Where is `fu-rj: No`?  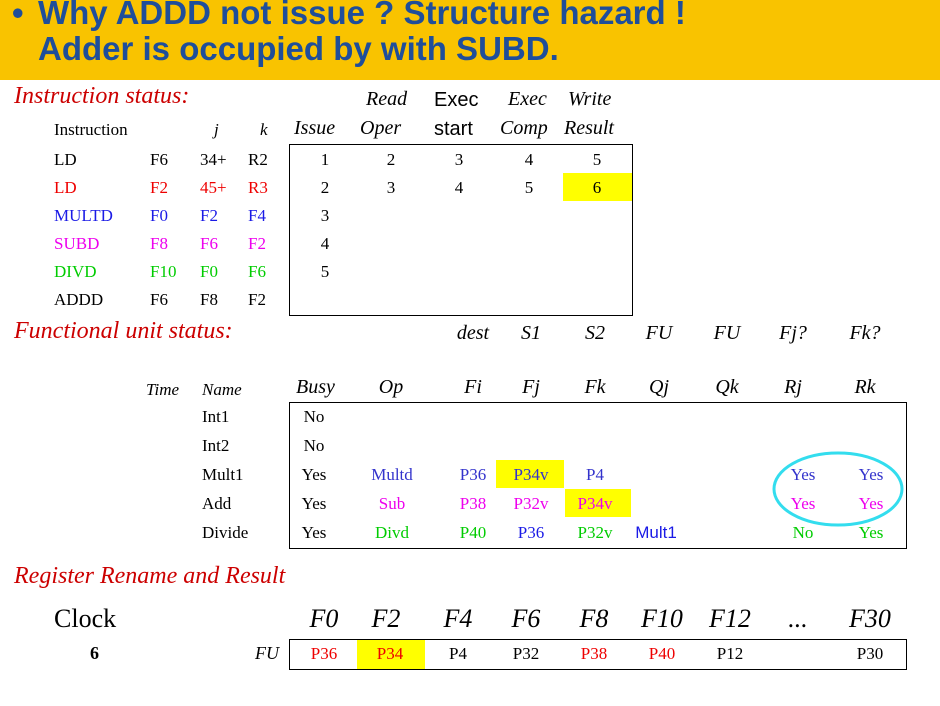 fu-rj: No is located at coordinates (803, 532).